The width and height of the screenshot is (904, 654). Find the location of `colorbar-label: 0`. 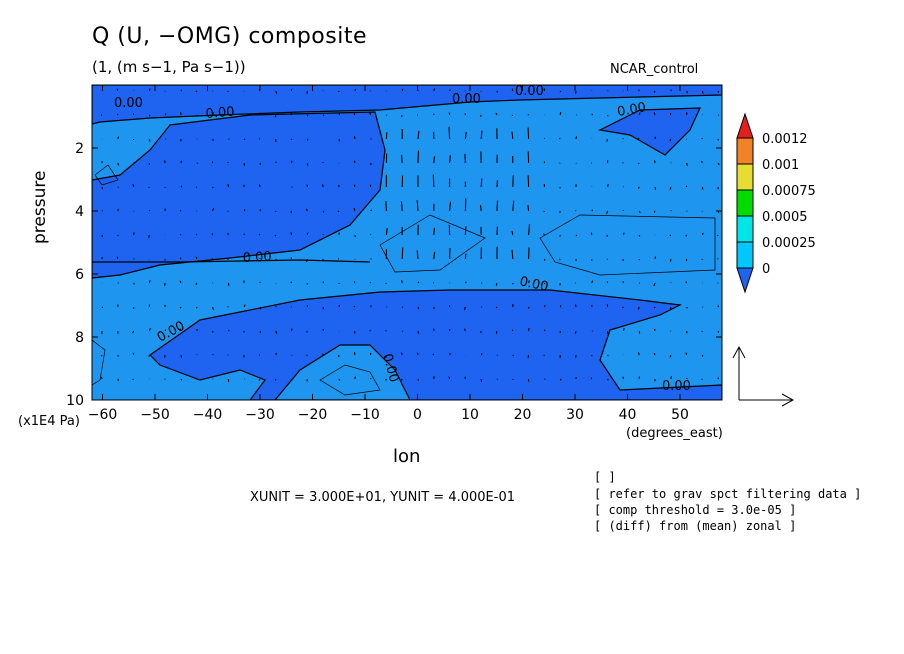

colorbar-label: 0 is located at coordinates (766, 269).